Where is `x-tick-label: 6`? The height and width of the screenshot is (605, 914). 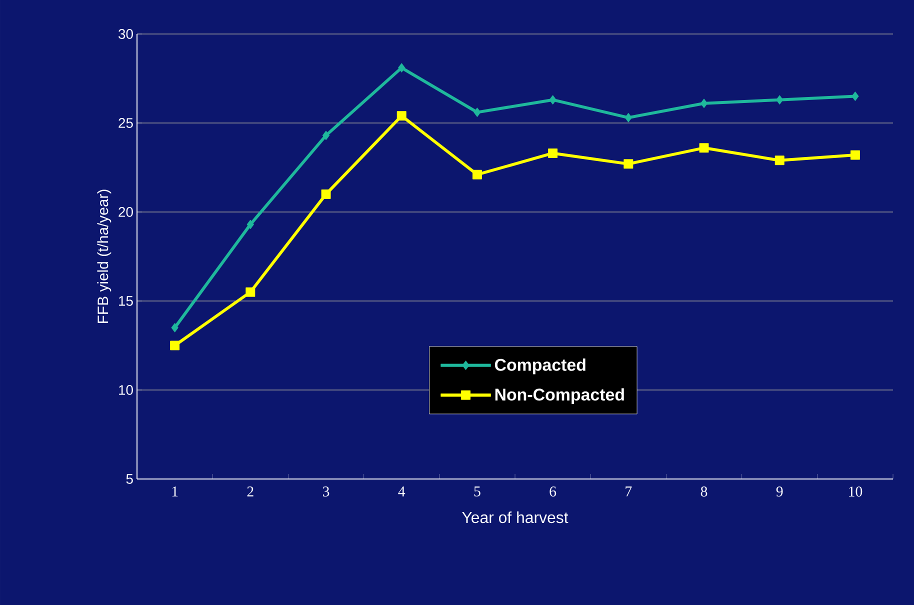
x-tick-label: 6 is located at coordinates (553, 491).